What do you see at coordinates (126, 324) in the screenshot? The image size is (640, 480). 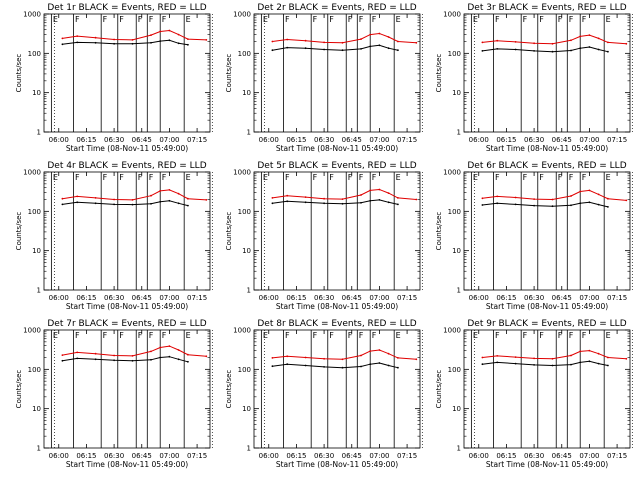 I see `panel-title: Det 7r BLACK = Events, RED = LLD` at bounding box center [126, 324].